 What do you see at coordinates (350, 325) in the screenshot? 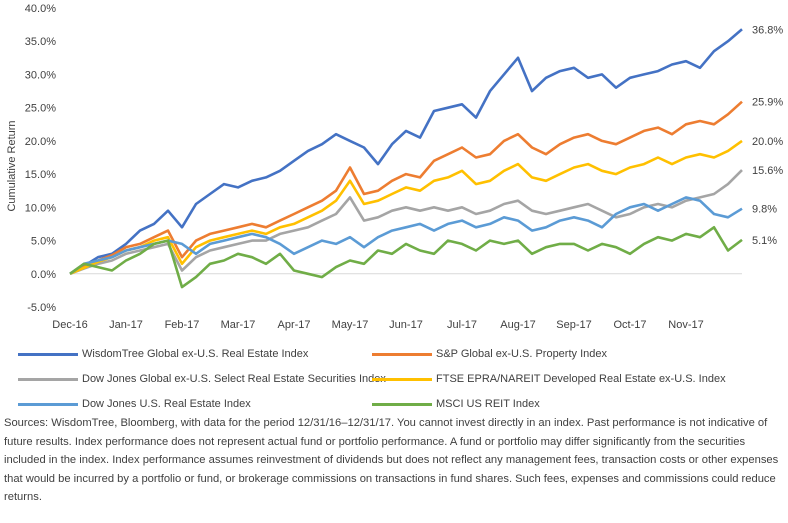
I see `x-tick-label: May-17` at bounding box center [350, 325].